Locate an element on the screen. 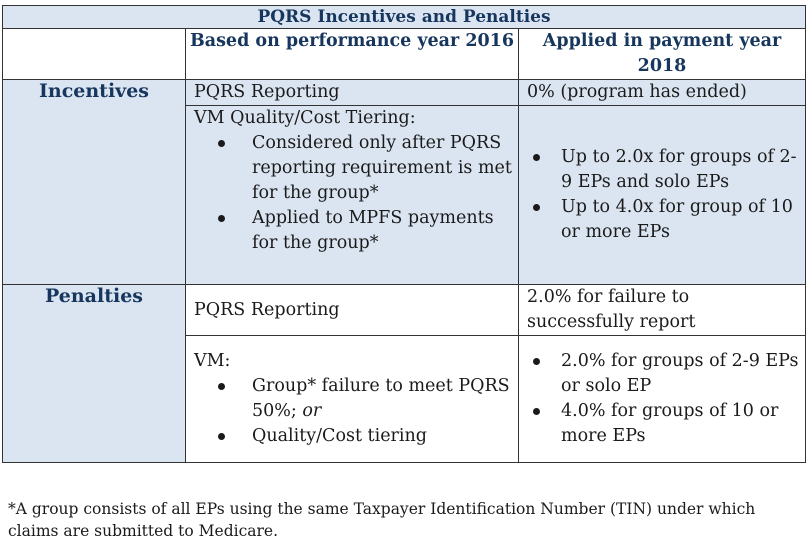 Image resolution: width=809 pixels, height=542 pixels. header-performance-year: Based on performance year 2016 is located at coordinates (352, 54).